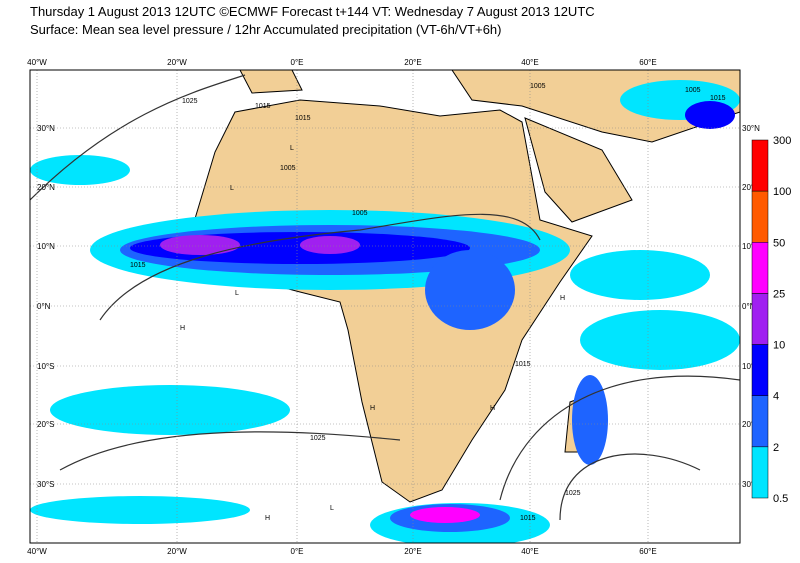 The width and height of the screenshot is (800, 563). What do you see at coordinates (782, 192) in the screenshot?
I see `colorbar-label: 100` at bounding box center [782, 192].